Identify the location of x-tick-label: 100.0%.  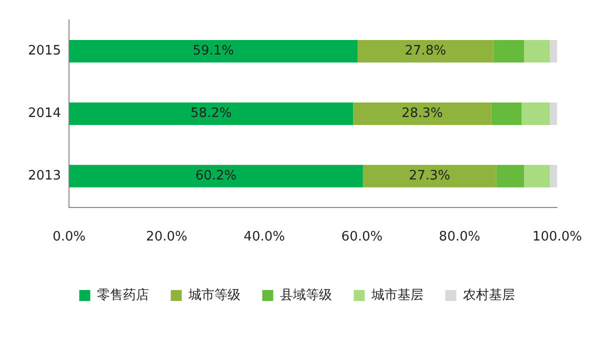
(557, 237).